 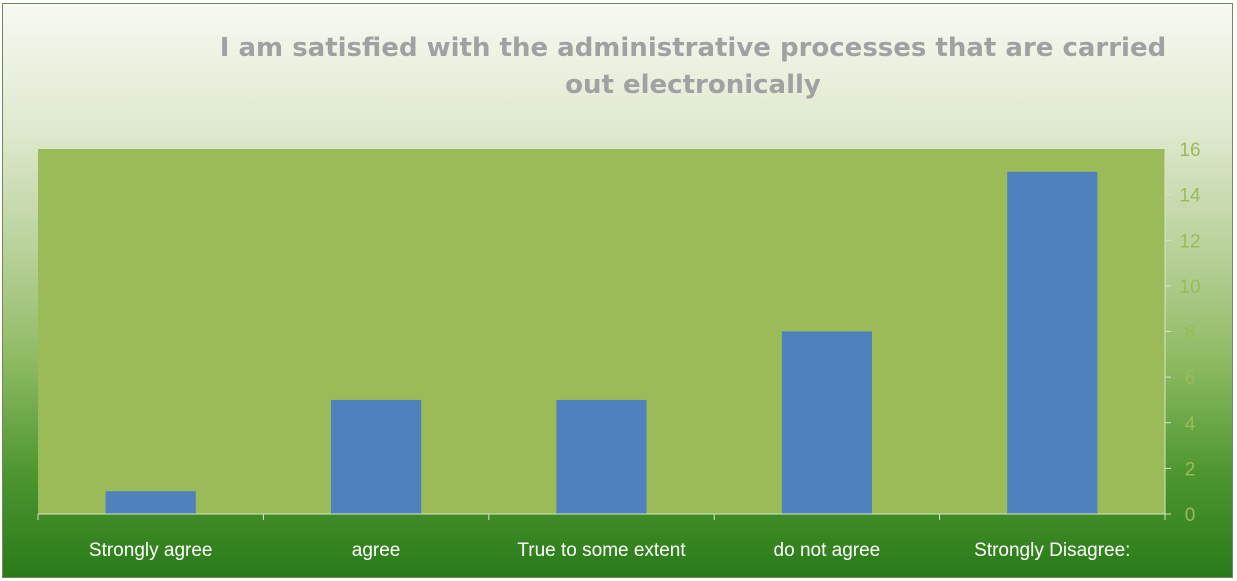 I want to click on y-tick-label: 10, so click(x=1189, y=287).